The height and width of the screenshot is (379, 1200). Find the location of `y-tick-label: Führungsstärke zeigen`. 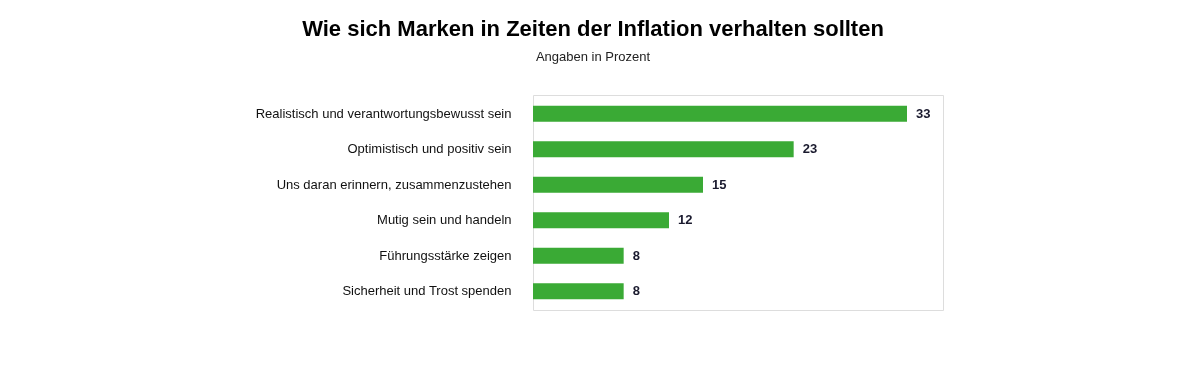

y-tick-label: Führungsstärke zeigen is located at coordinates (445, 255).